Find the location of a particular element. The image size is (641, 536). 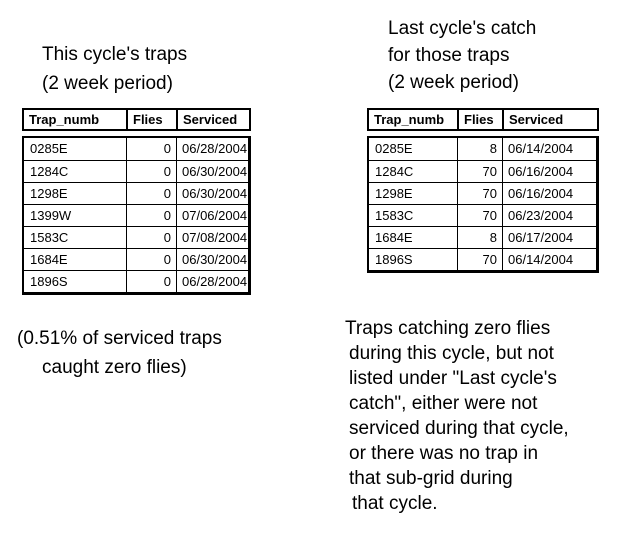

title-line: Last cycle's catch is located at coordinates (462, 28).